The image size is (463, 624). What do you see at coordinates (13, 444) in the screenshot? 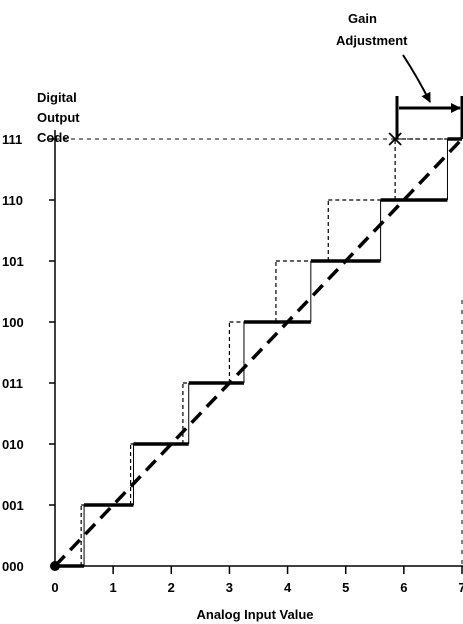
I see `y-tick-label: 010` at bounding box center [13, 444].